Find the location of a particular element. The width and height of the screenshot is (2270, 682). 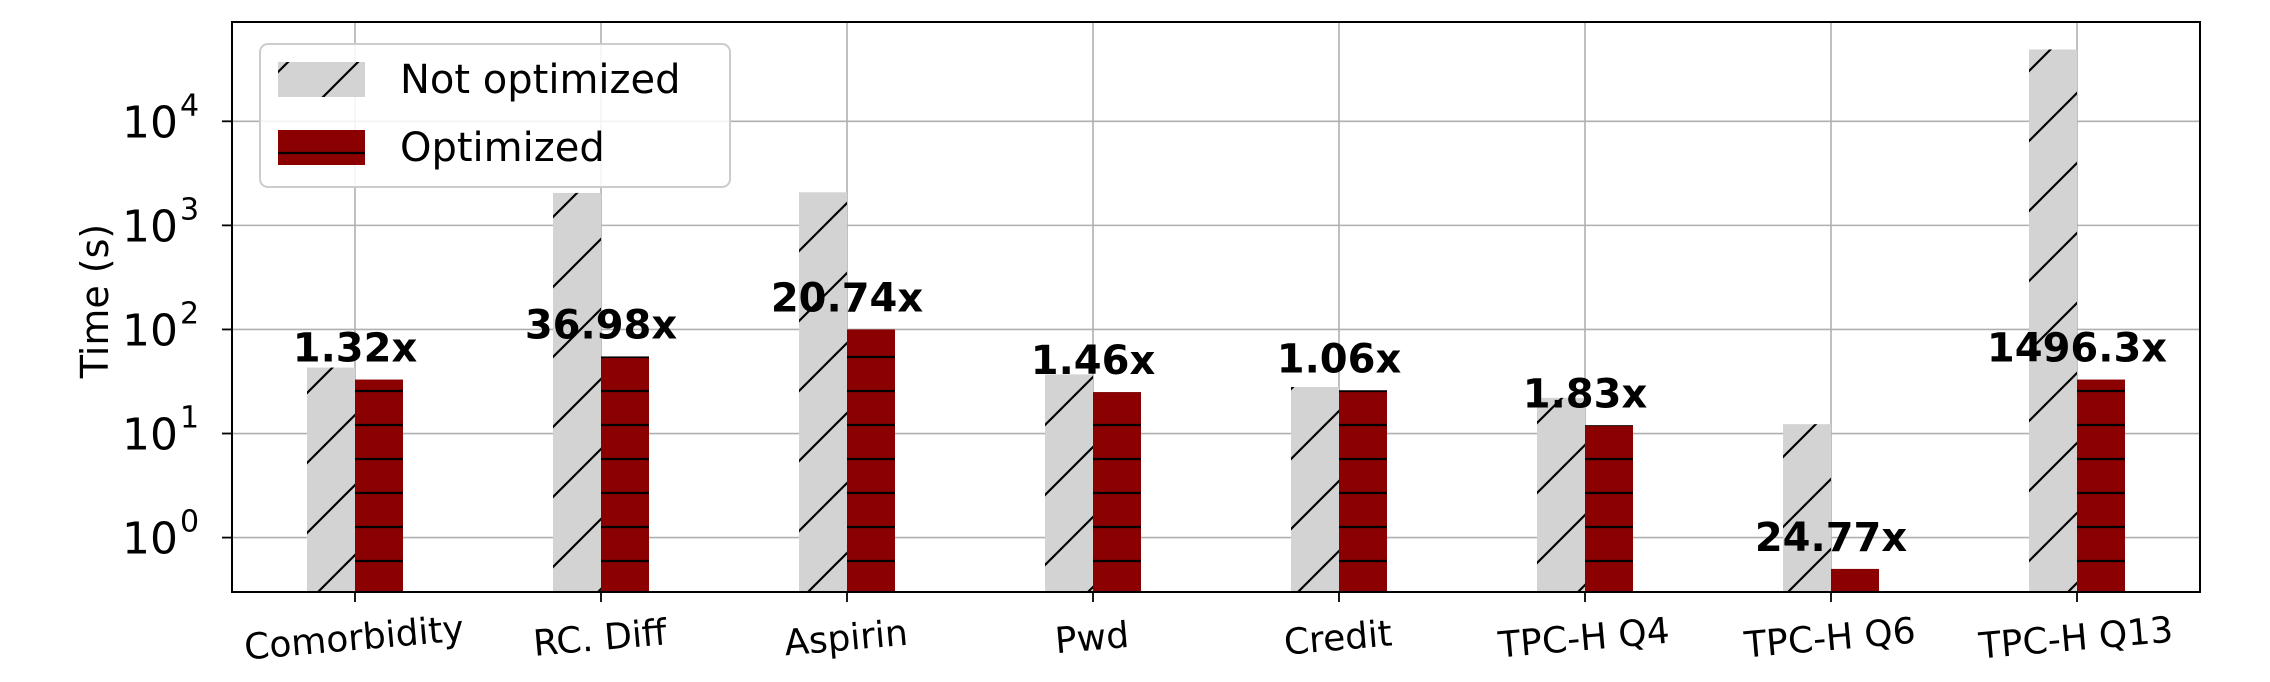

y-tick-exponent: 3 is located at coordinates (189, 209).